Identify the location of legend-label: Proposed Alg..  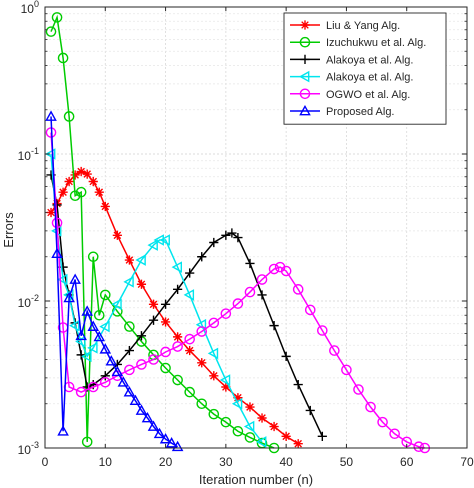
(360, 112).